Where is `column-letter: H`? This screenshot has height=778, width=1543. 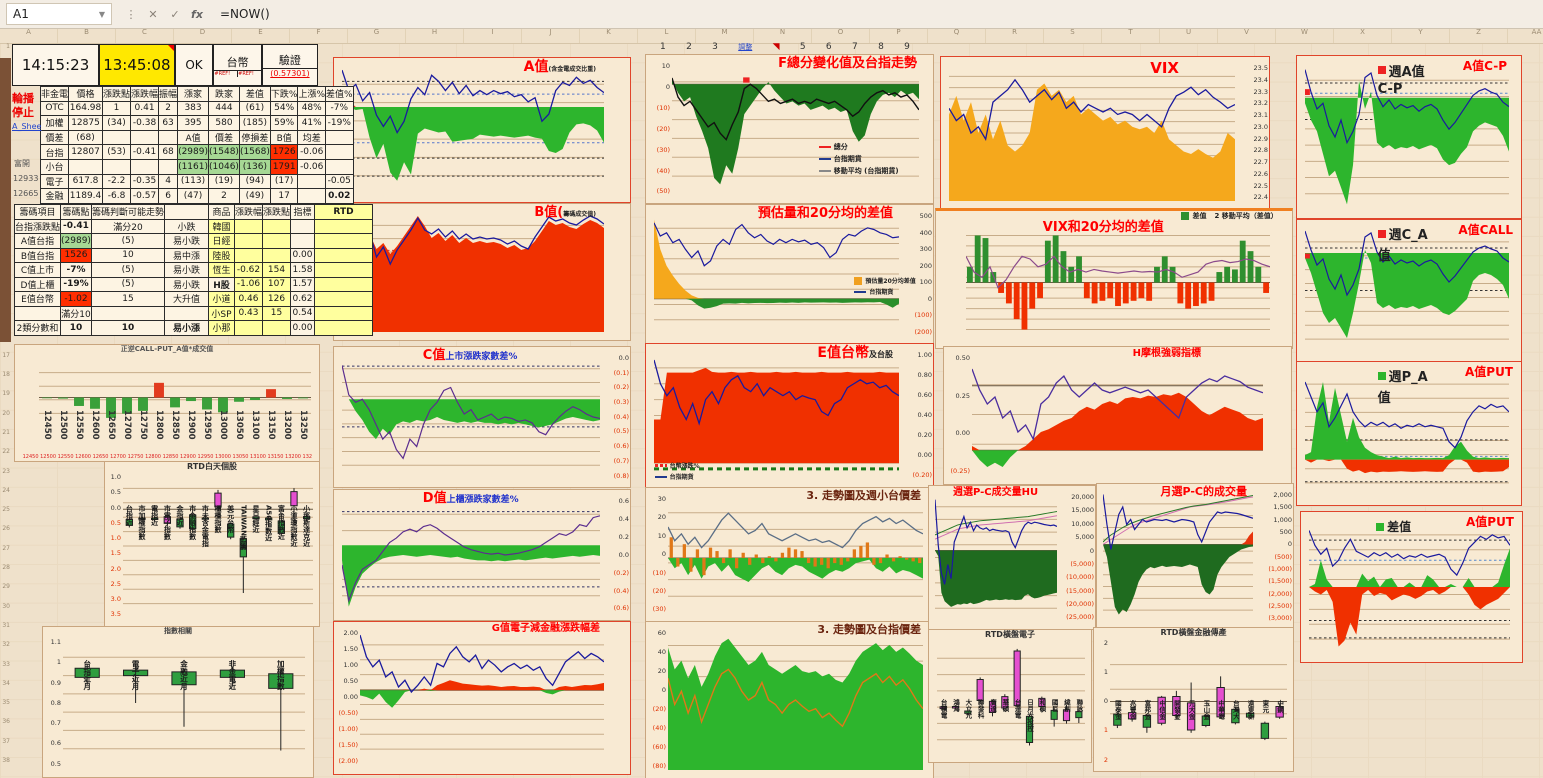
column-letter: H is located at coordinates (435, 35).